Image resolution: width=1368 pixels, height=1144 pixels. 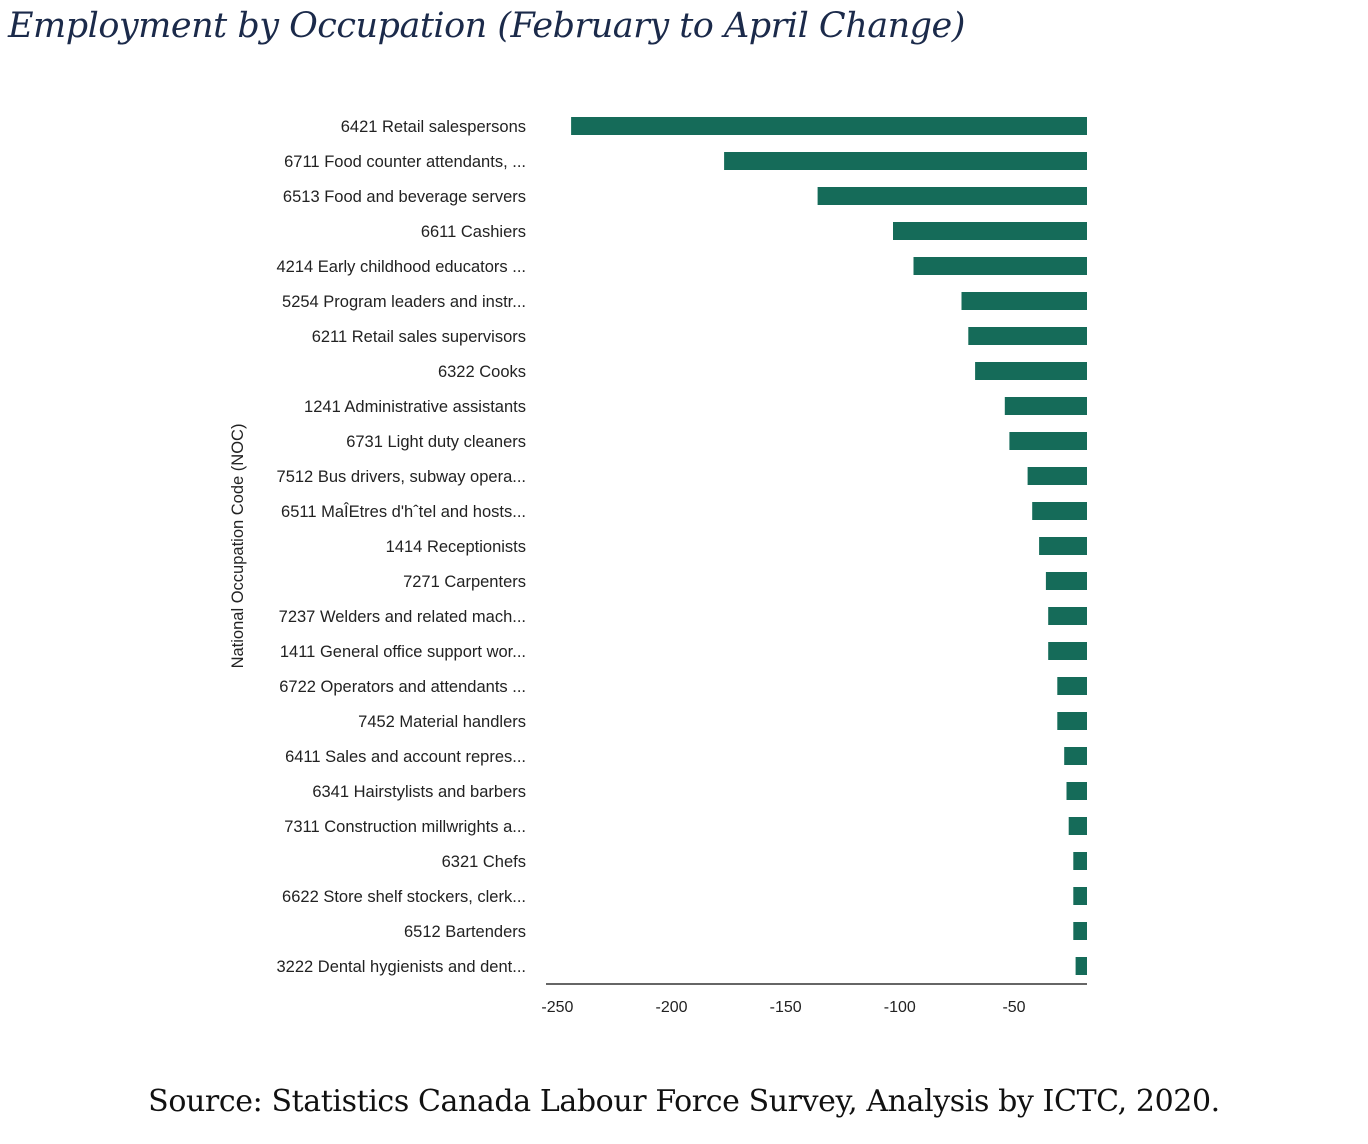 What do you see at coordinates (238, 546) in the screenshot?
I see `y-axis-title: National Occupation Code (NOC)` at bounding box center [238, 546].